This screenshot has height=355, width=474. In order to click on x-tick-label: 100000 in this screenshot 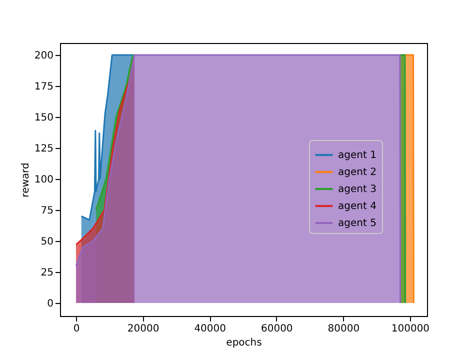, I will do `click(410, 329)`.